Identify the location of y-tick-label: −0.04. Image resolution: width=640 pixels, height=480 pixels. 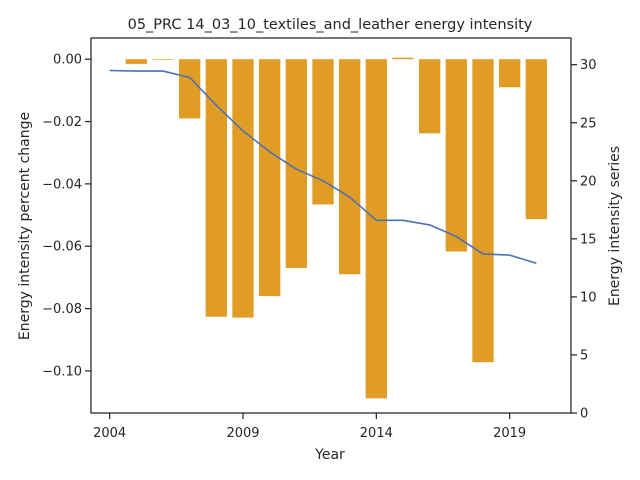
(62, 184).